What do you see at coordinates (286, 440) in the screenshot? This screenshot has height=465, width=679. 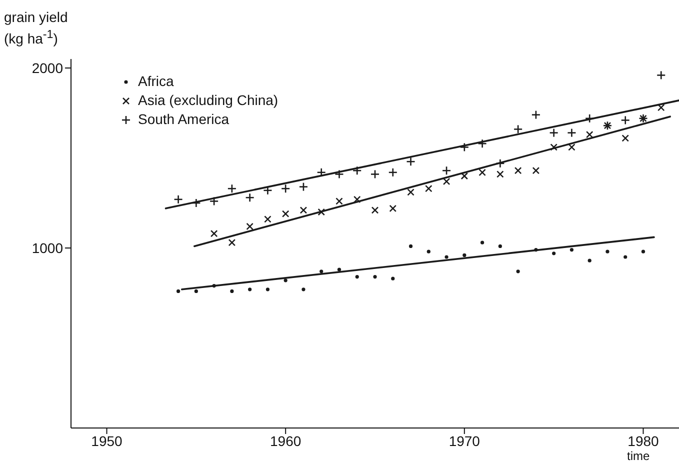 I see `x-tick-label: 1960` at bounding box center [286, 440].